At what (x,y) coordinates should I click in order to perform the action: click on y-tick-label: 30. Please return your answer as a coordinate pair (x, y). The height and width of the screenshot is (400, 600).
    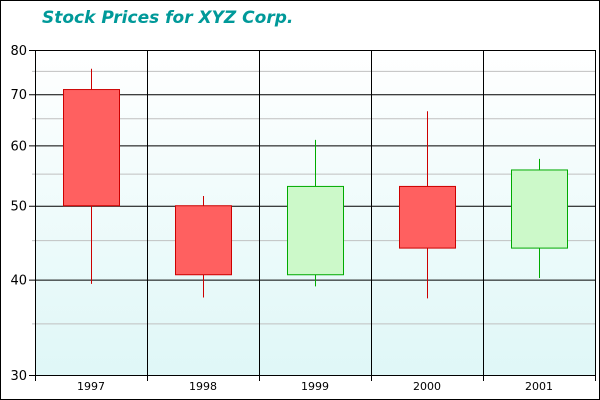
    Looking at the image, I should click on (18, 376).